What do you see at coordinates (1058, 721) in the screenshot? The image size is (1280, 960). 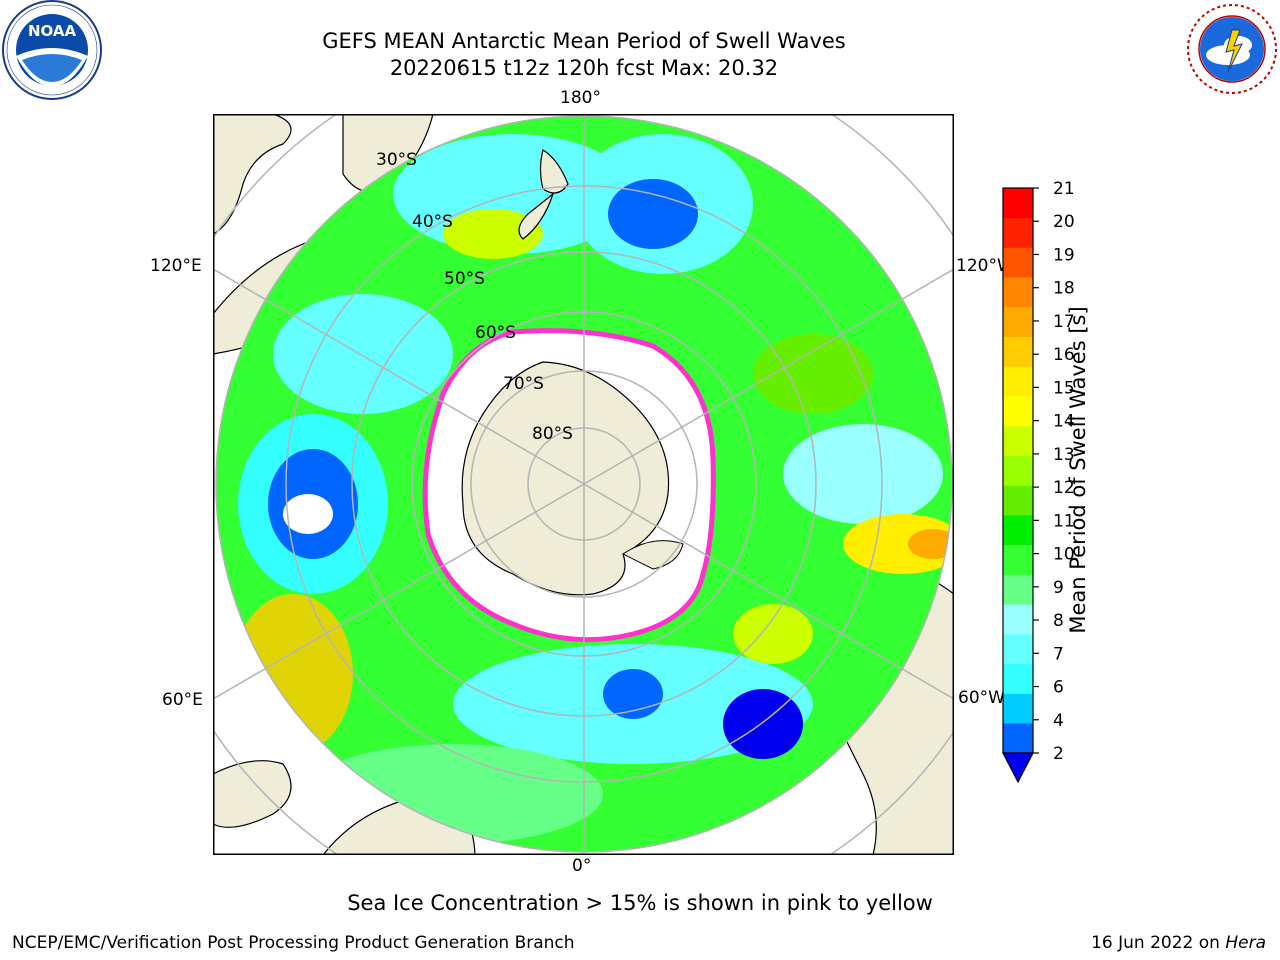 I see `colorbar-tick-label: 4` at bounding box center [1058, 721].